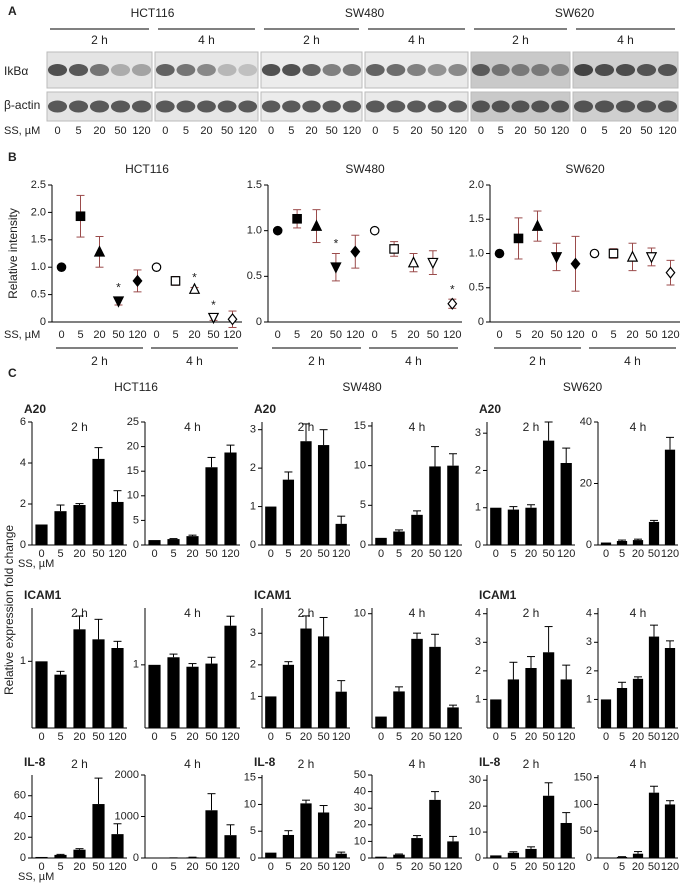 Image resolution: width=685 pixels, height=886 pixels. What do you see at coordinates (23, 463) in the screenshot?
I see `y-tick-label: 4` at bounding box center [23, 463].